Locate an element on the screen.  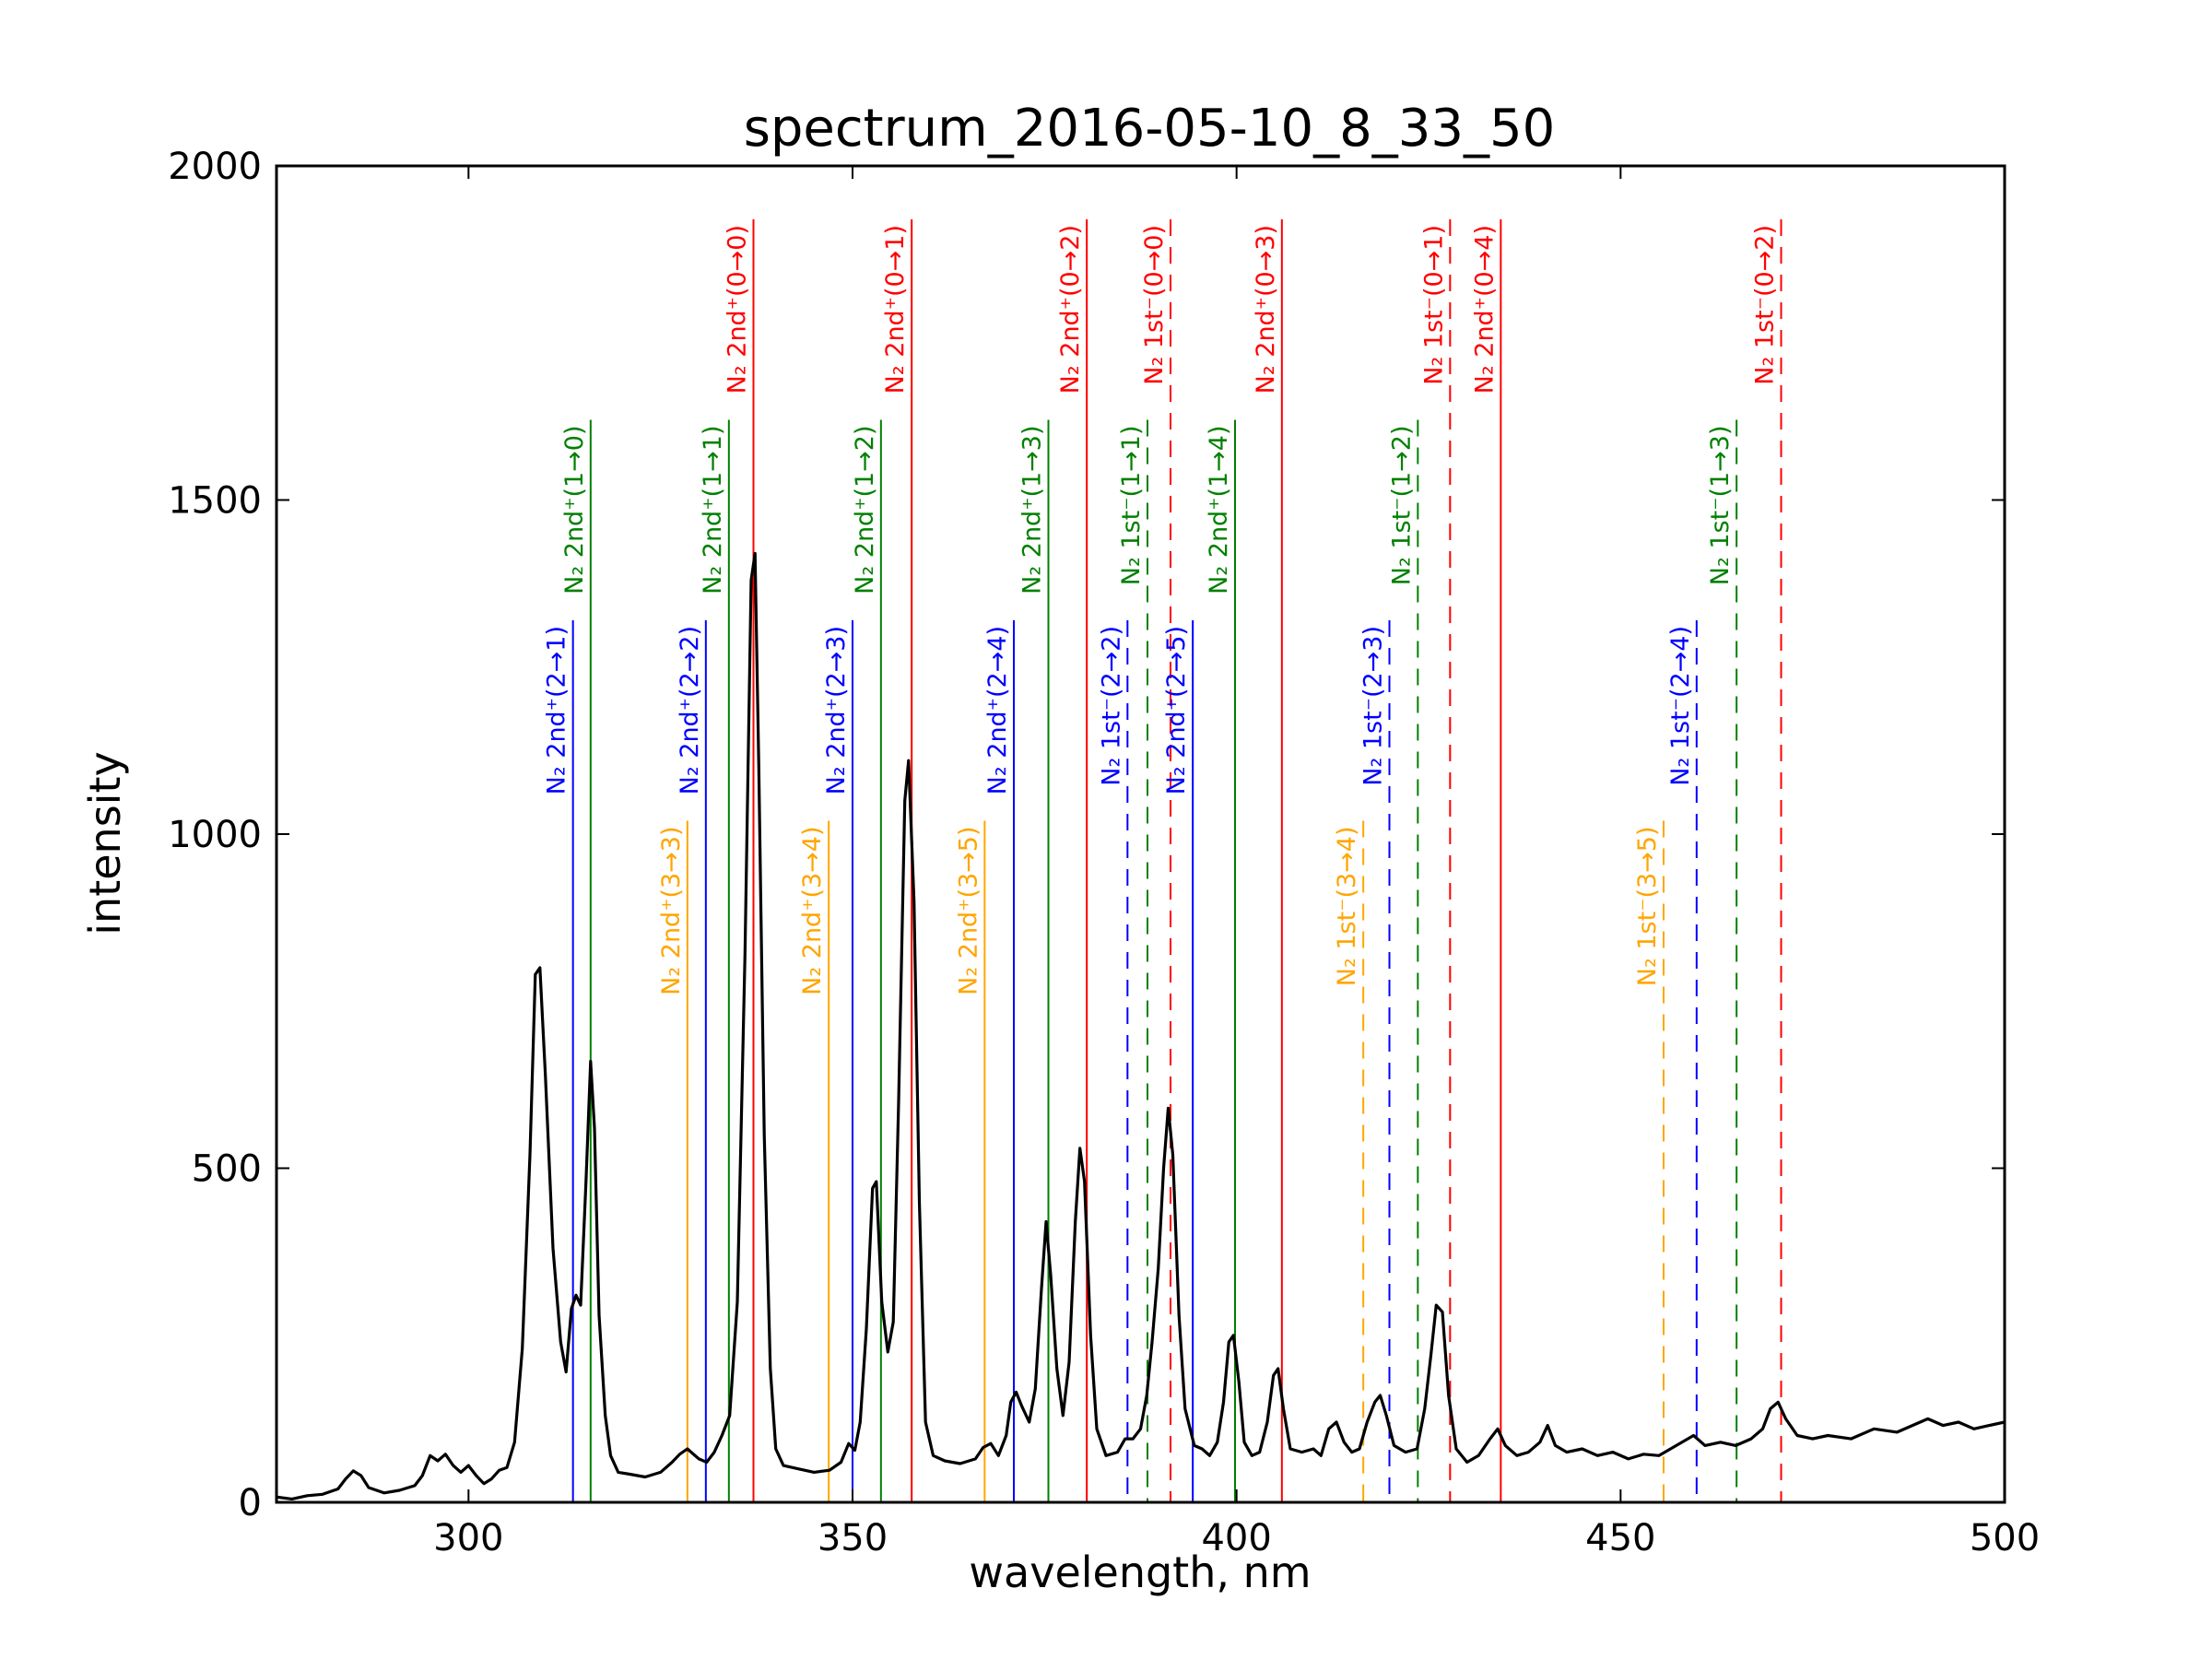
transition-label: N₂ 2nd⁺(2→1) is located at coordinates (557, 710).